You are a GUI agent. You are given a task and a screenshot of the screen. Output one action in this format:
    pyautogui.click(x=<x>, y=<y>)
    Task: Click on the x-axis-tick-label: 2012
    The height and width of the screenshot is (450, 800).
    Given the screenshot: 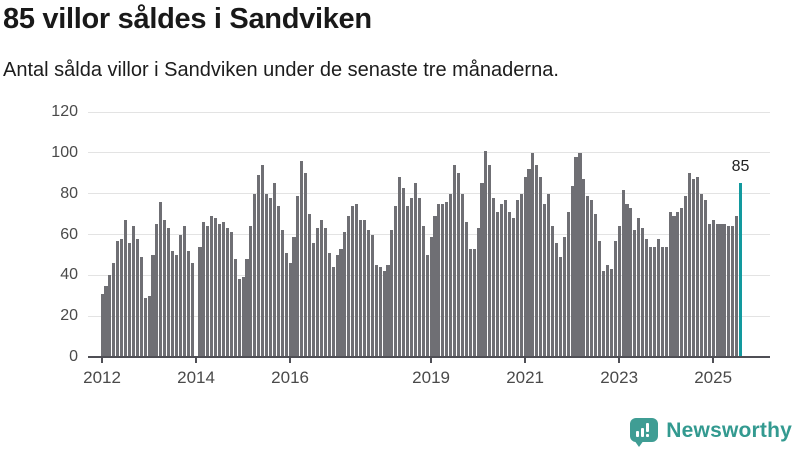 What is the action you would take?
    pyautogui.click(x=102, y=377)
    